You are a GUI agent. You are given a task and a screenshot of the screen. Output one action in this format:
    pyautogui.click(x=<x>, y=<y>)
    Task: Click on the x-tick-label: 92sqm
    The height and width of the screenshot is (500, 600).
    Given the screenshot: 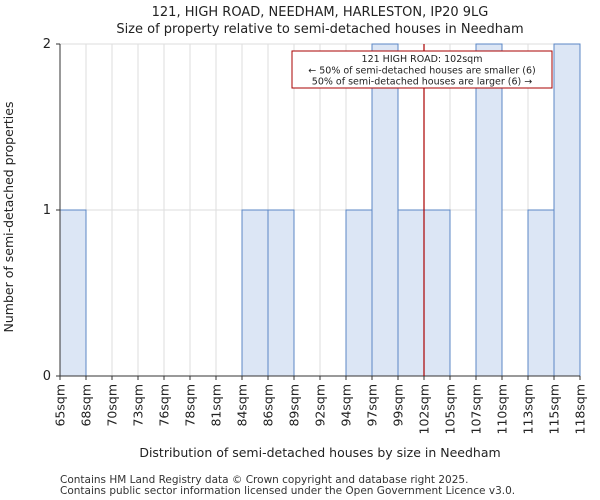 What is the action you would take?
    pyautogui.click(x=320, y=405)
    